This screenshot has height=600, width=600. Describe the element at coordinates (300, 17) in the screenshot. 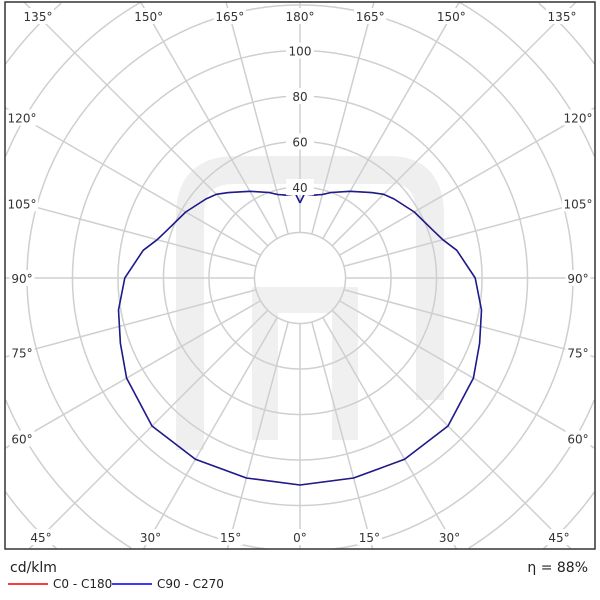

I see `angle-label: 180°` at that location.